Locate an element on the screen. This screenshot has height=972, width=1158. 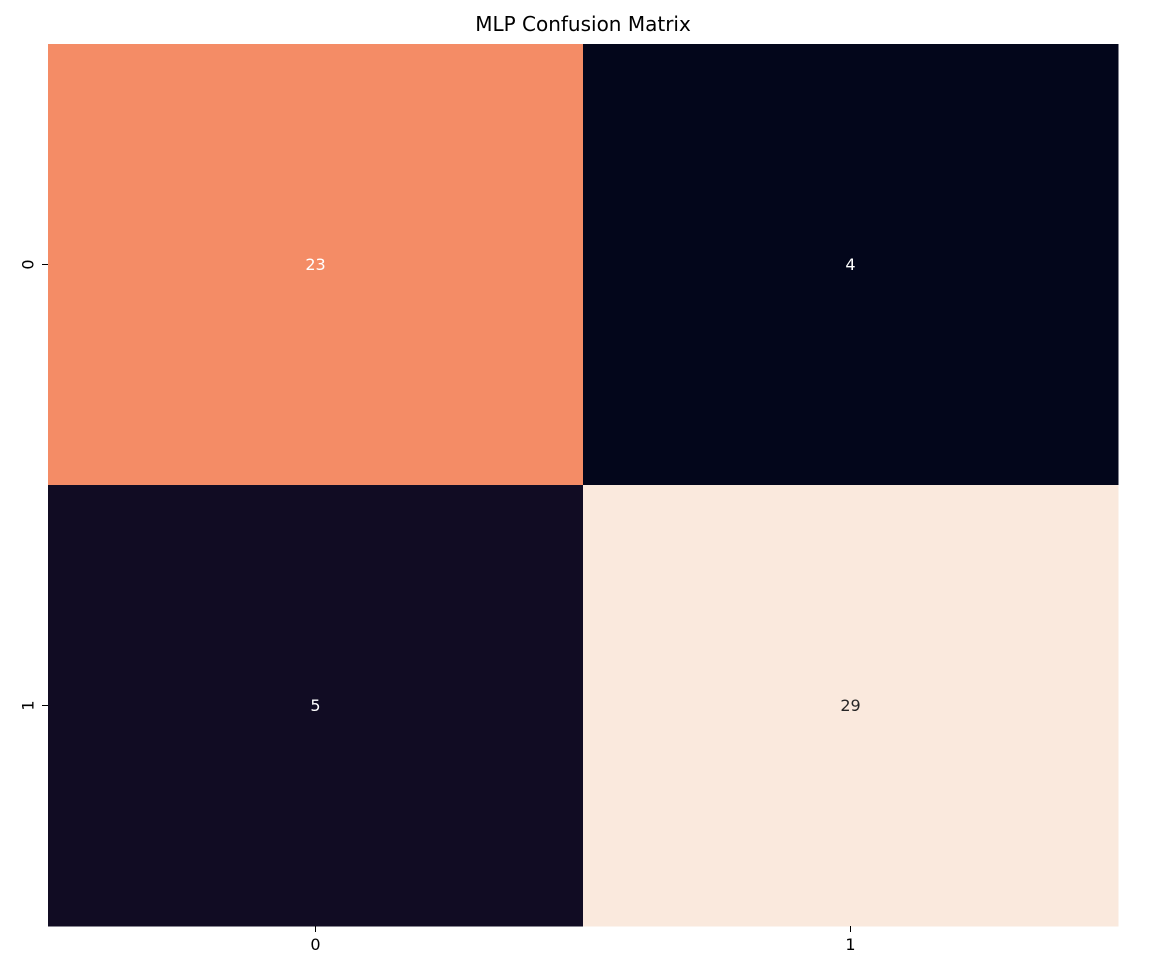
x-tick-label-0: 0 is located at coordinates (315, 944).